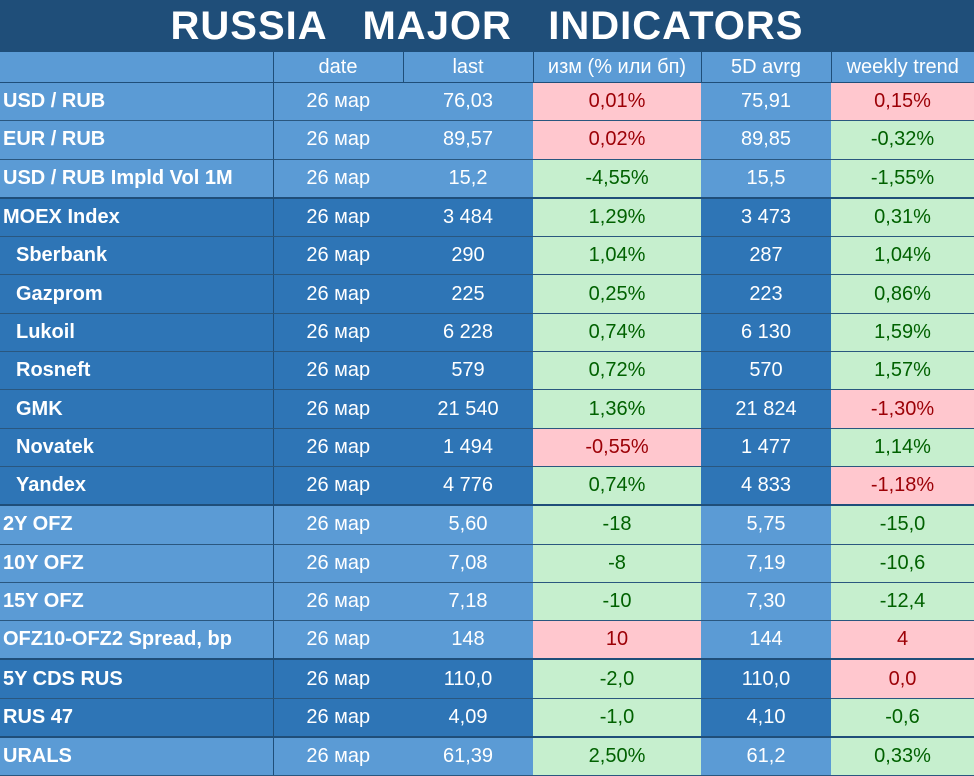  Describe the element at coordinates (137, 756) in the screenshot. I see `indicator-name: URALS` at that location.